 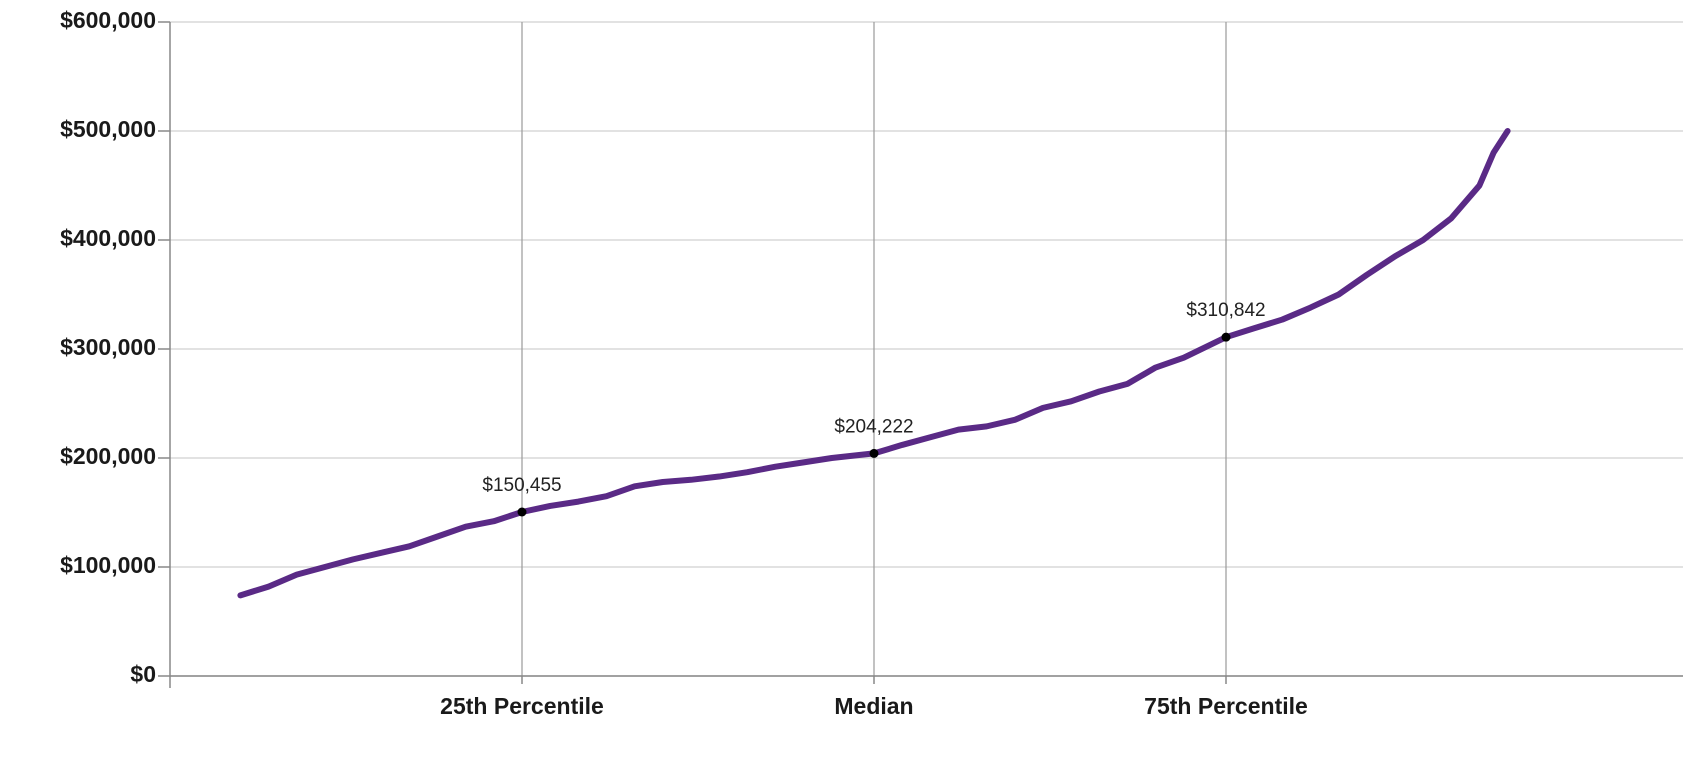 What do you see at coordinates (108, 565) in the screenshot?
I see `y-tick-label: $100,000` at bounding box center [108, 565].